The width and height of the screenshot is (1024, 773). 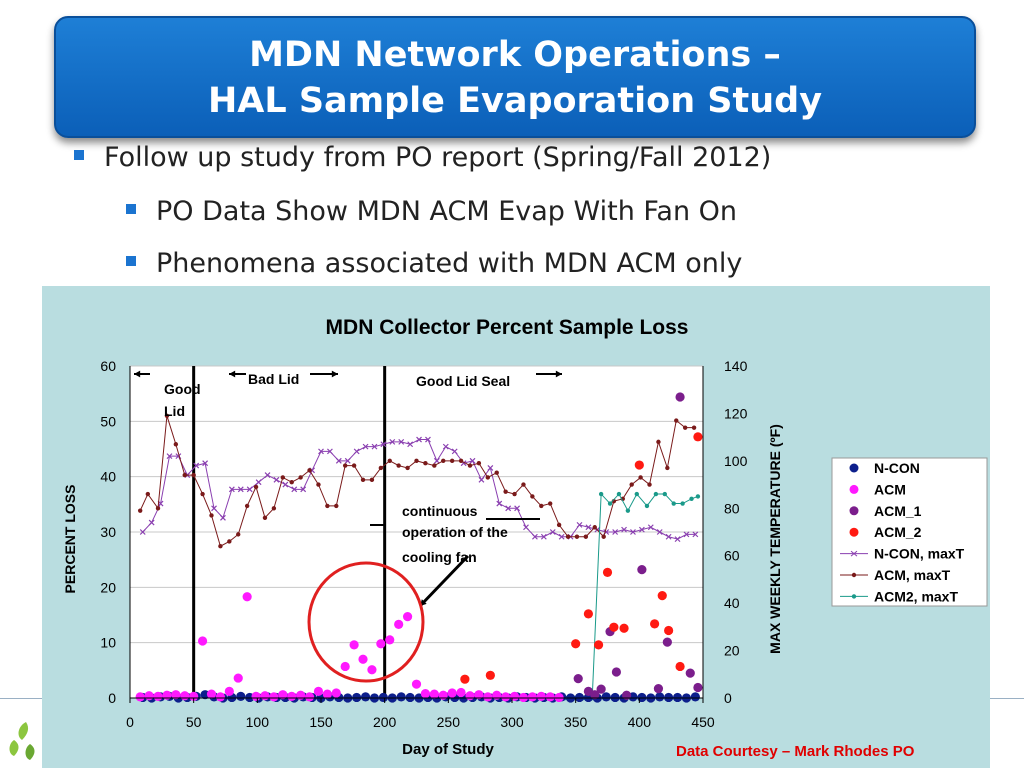 I want to click on legend-label: ACM_1, so click(x=898, y=511).